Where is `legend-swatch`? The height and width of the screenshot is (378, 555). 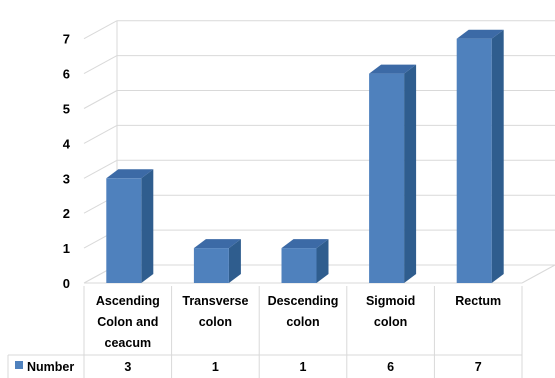
legend-swatch is located at coordinates (19, 365).